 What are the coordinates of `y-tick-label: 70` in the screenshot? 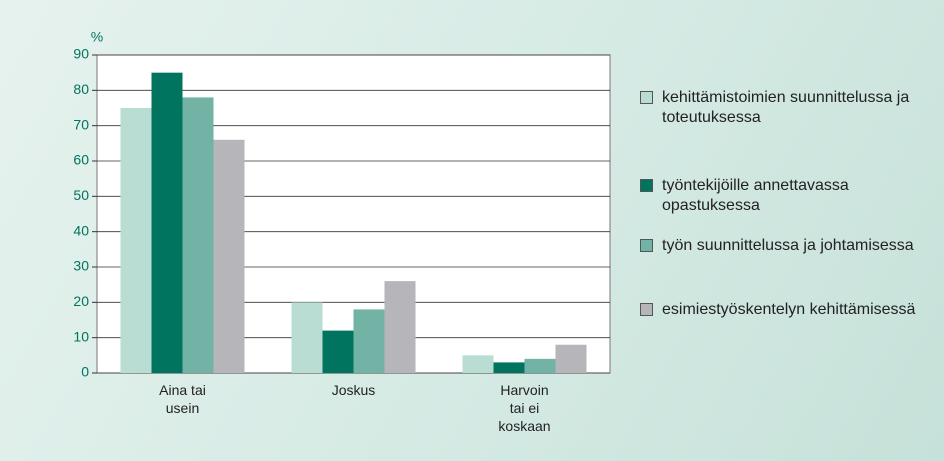 It's located at (81, 124).